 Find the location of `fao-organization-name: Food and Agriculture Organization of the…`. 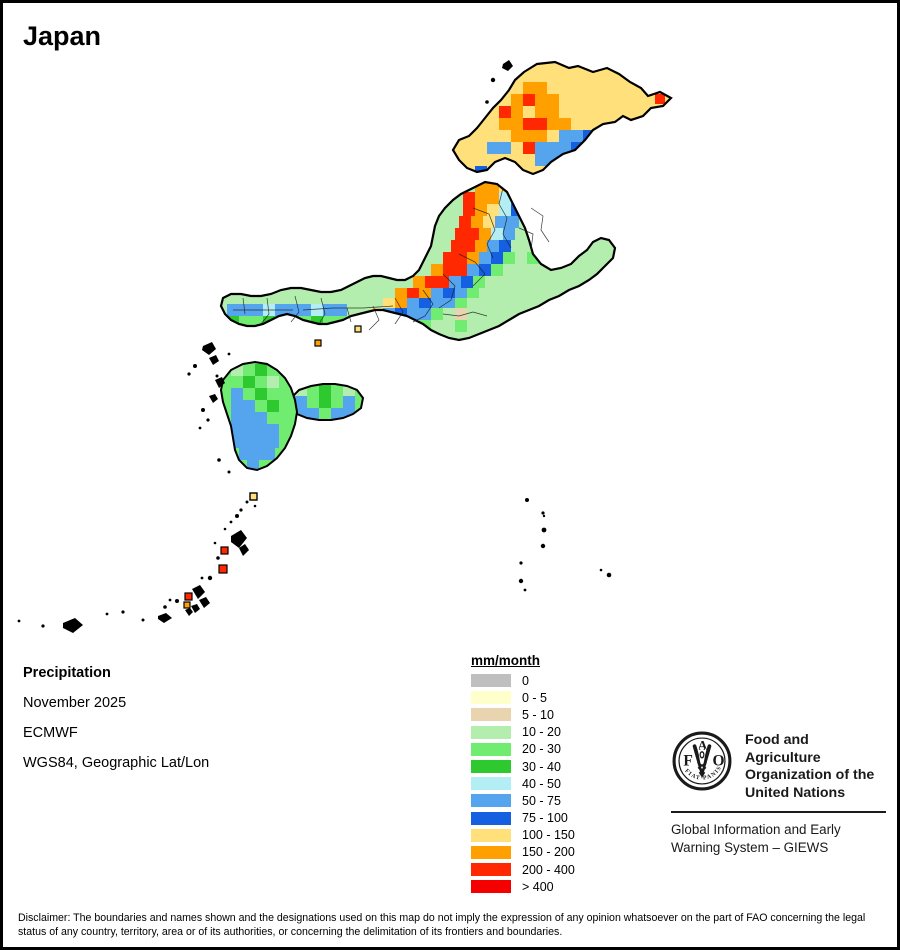

fao-organization-name: Food and Agriculture Organization of the… is located at coordinates (815, 766).